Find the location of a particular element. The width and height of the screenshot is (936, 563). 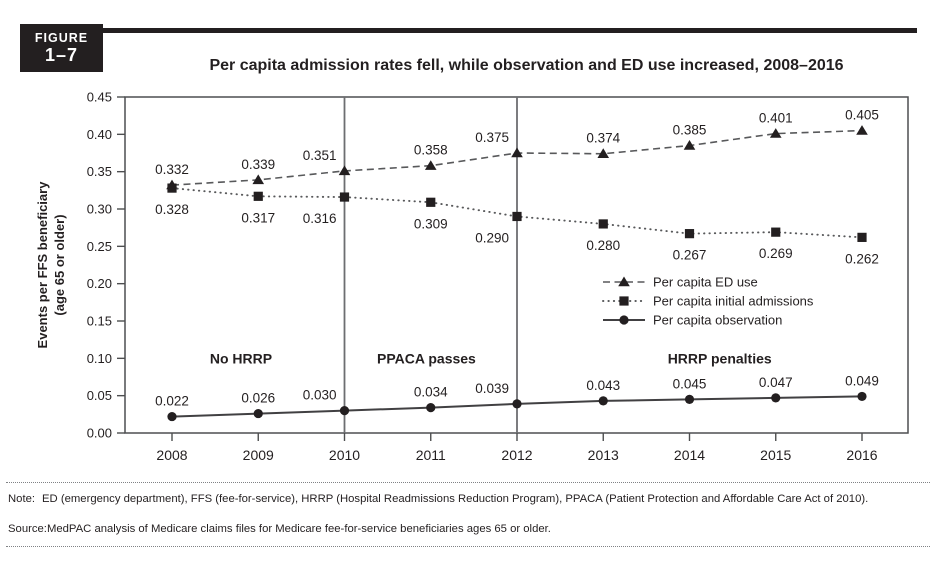

data-label: 0.339 is located at coordinates (258, 164).